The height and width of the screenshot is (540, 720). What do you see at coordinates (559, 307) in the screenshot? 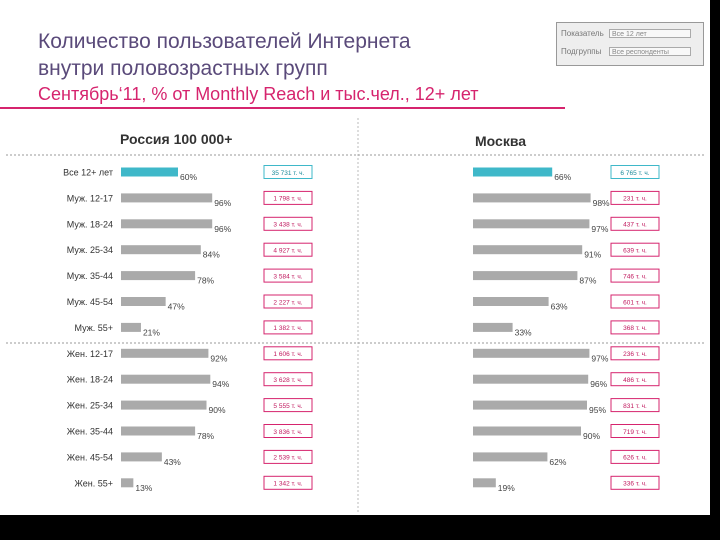
I see `value-label: 63%` at bounding box center [559, 307].